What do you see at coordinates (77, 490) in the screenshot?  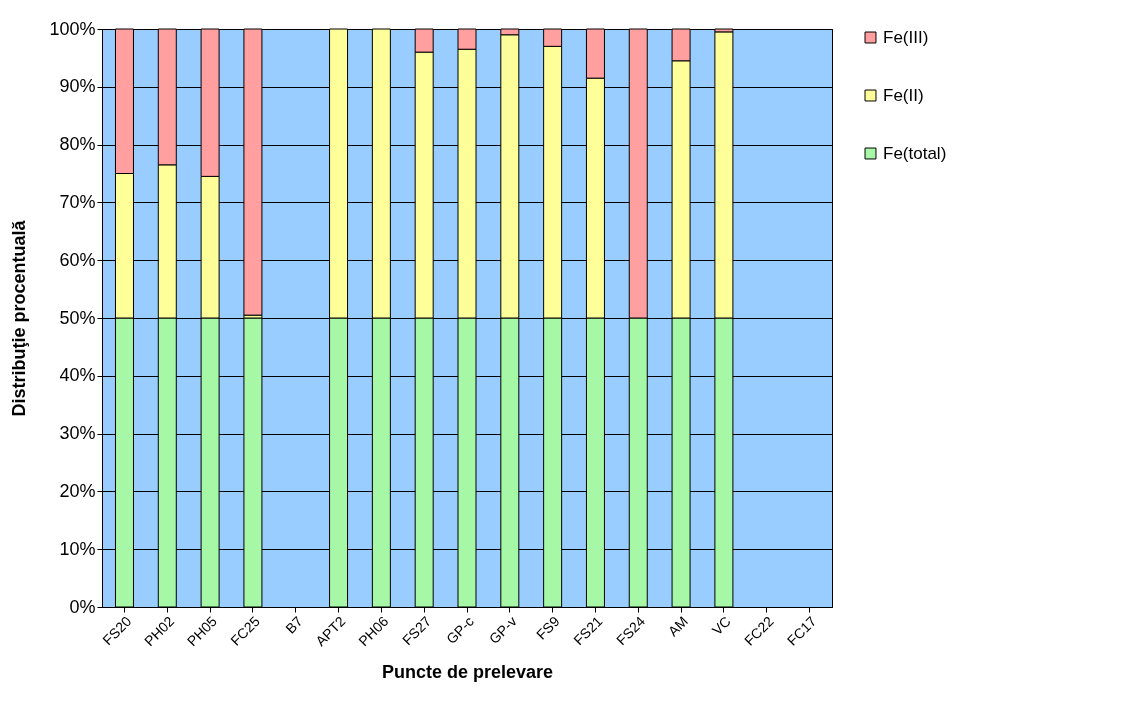 I see `y-tick-label: 20%` at bounding box center [77, 490].